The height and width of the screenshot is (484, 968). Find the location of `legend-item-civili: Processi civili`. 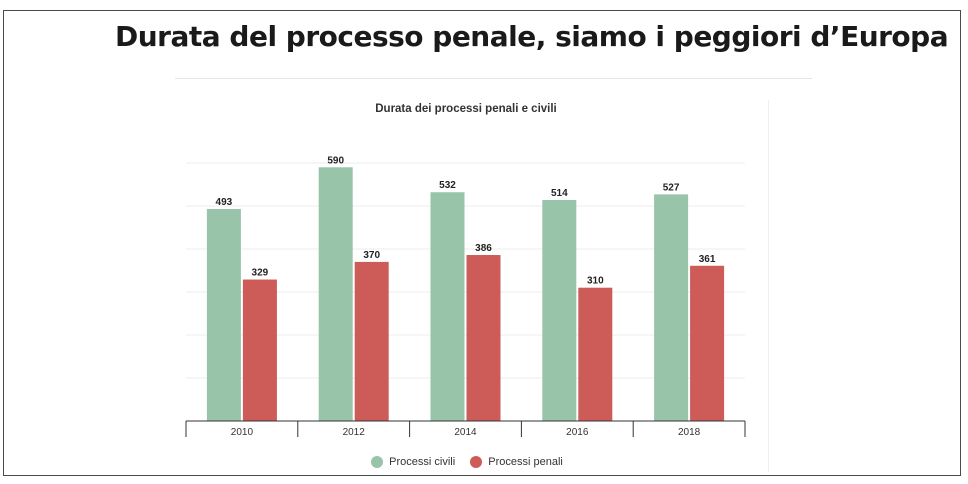

legend-item-civili: Processi civili is located at coordinates (413, 462).